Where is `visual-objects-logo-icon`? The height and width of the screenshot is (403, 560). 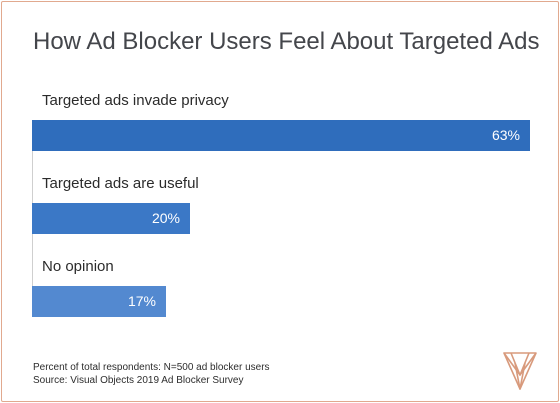
visual-objects-logo-icon is located at coordinates (520, 371).